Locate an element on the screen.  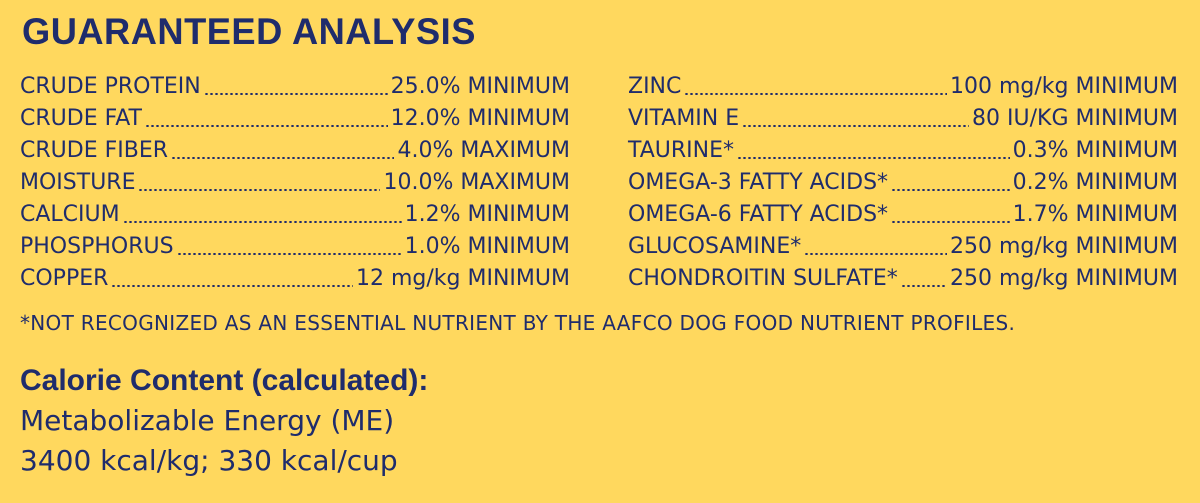
nutrient-name: GLUCOSAMINE* is located at coordinates (715, 246).